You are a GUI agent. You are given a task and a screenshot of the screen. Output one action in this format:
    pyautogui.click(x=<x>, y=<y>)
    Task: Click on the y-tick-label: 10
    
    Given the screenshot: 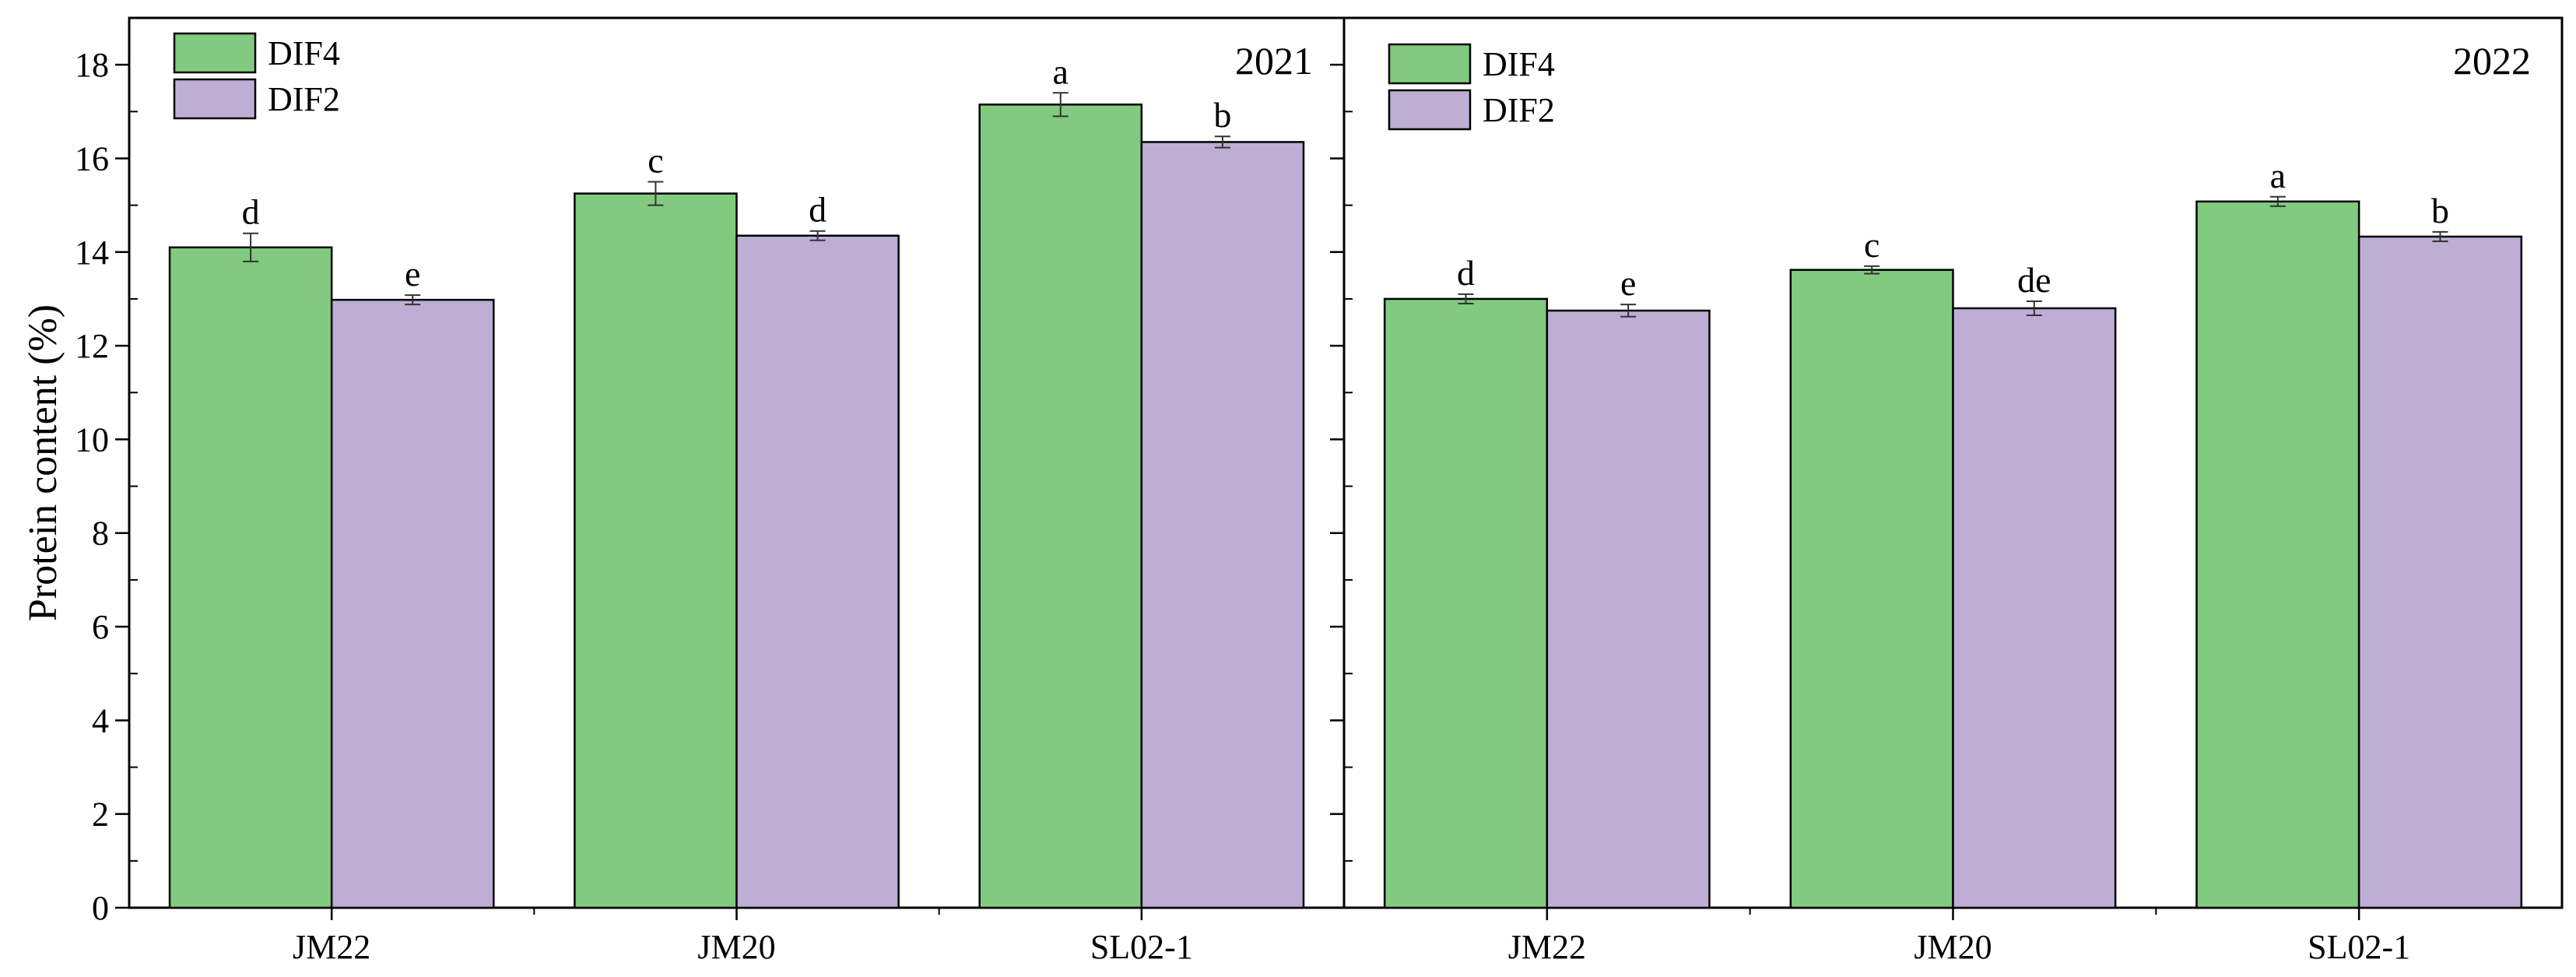 What is the action you would take?
    pyautogui.click(x=92, y=439)
    